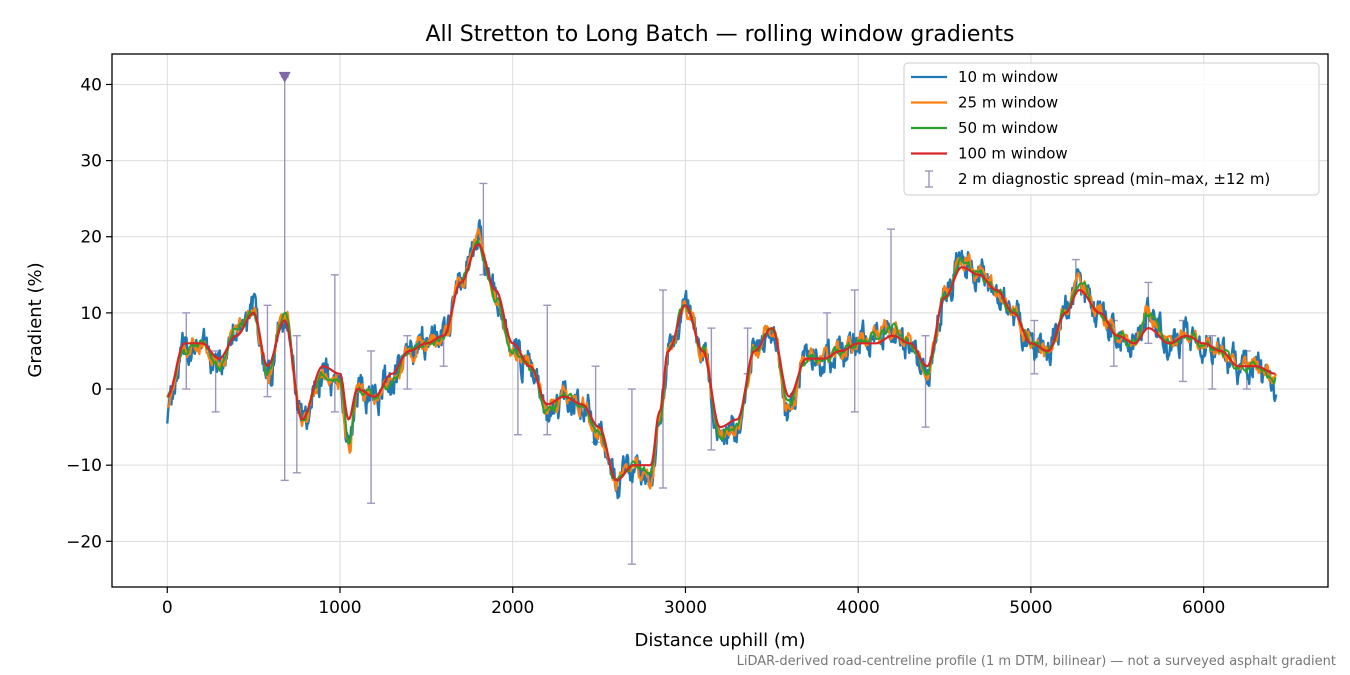 This screenshot has width=1350, height=675. I want to click on svg-text: 25 m window, so click(1008, 103).